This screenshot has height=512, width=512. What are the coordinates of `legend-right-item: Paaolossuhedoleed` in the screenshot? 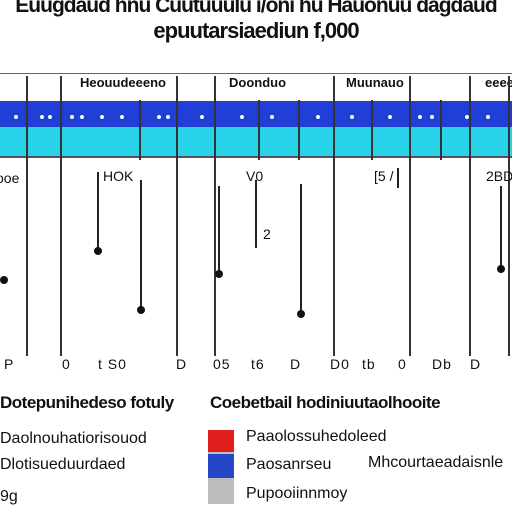 It's located at (316, 436).